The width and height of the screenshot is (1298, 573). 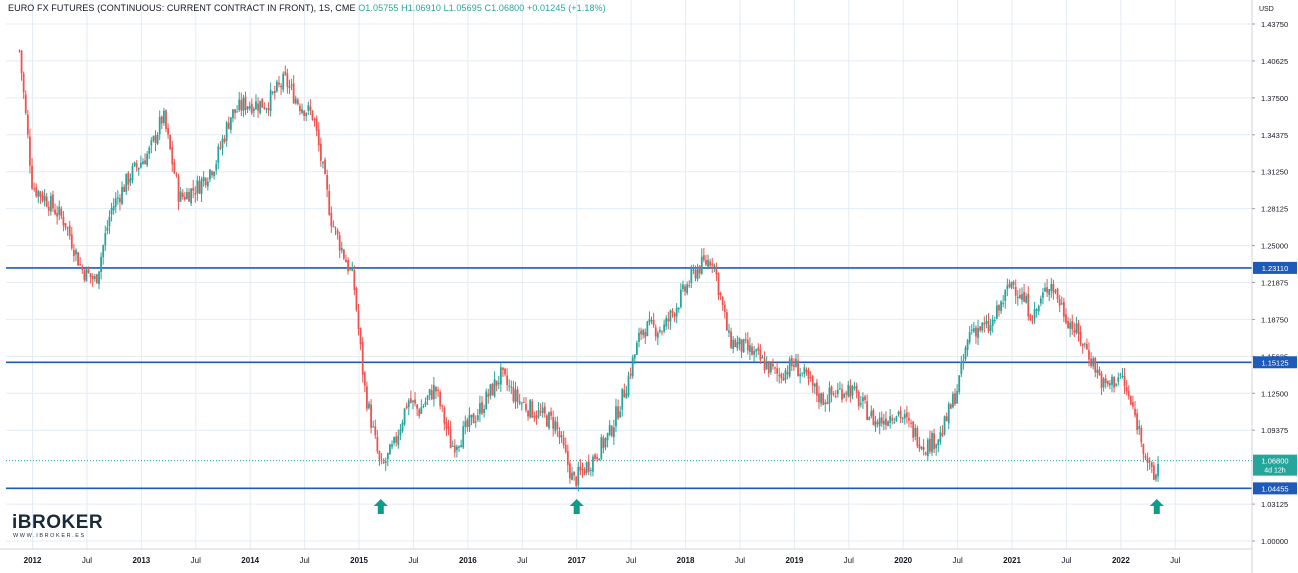 What do you see at coordinates (903, 560) in the screenshot?
I see `x-tick-label: 2020` at bounding box center [903, 560].